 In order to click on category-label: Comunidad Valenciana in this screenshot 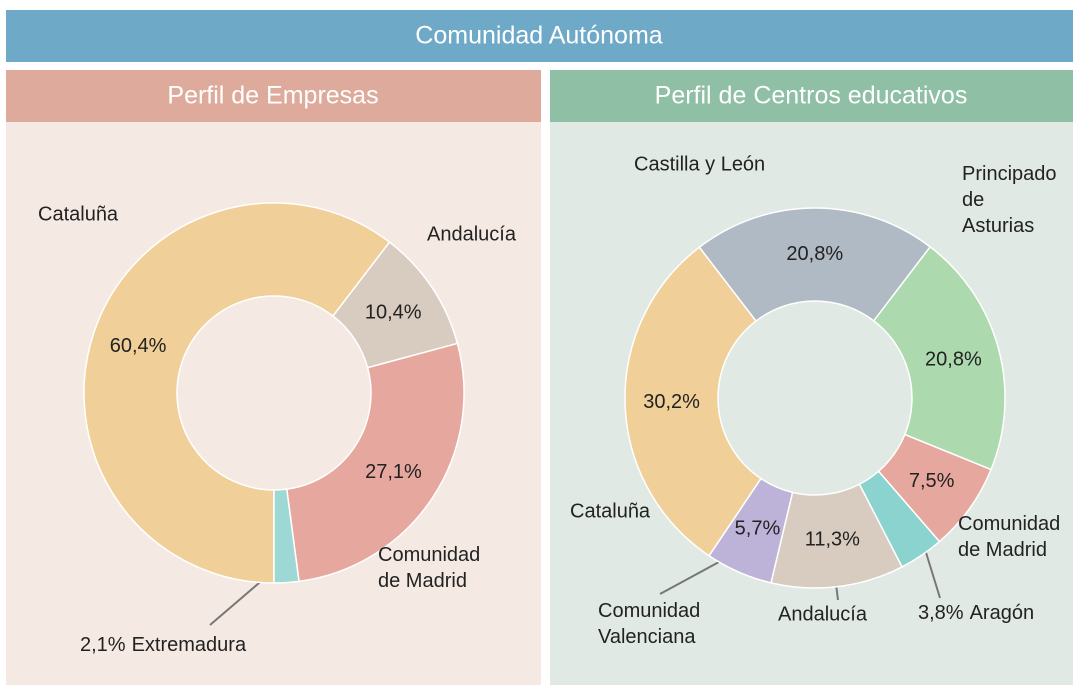, I will do `click(652, 624)`.